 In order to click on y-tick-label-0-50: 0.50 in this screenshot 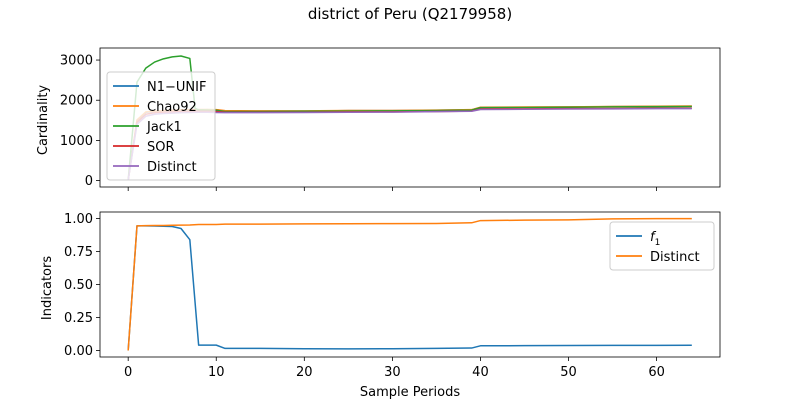, I will do `click(78, 285)`.